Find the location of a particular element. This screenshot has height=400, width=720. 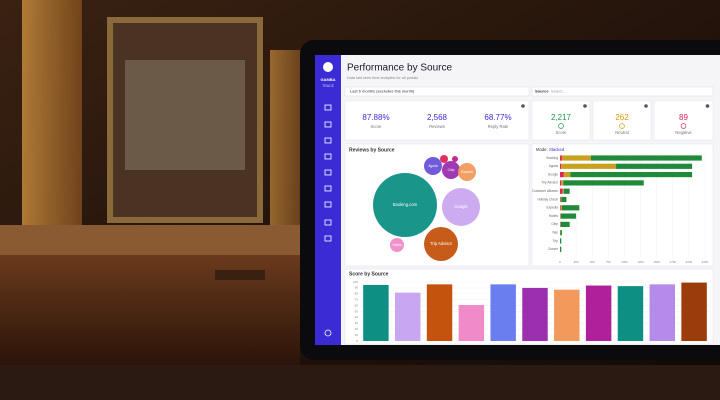

bubble-label: Ctrip is located at coordinates (451, 170).